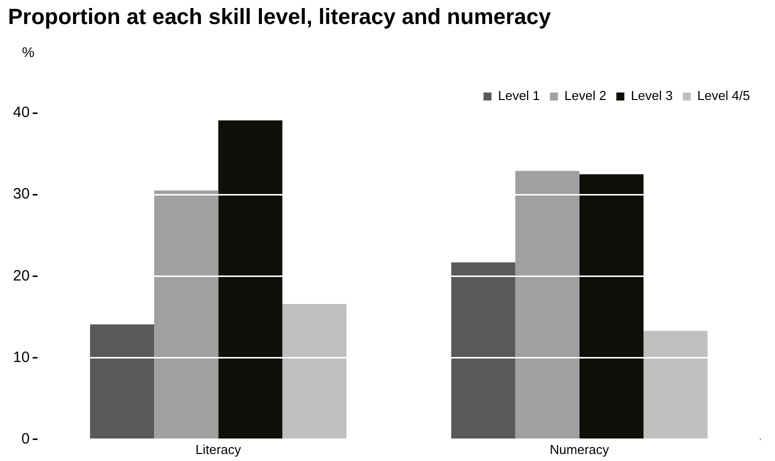 The height and width of the screenshot is (461, 775). What do you see at coordinates (723, 96) in the screenshot?
I see `legend-label: Level 4/5` at bounding box center [723, 96].